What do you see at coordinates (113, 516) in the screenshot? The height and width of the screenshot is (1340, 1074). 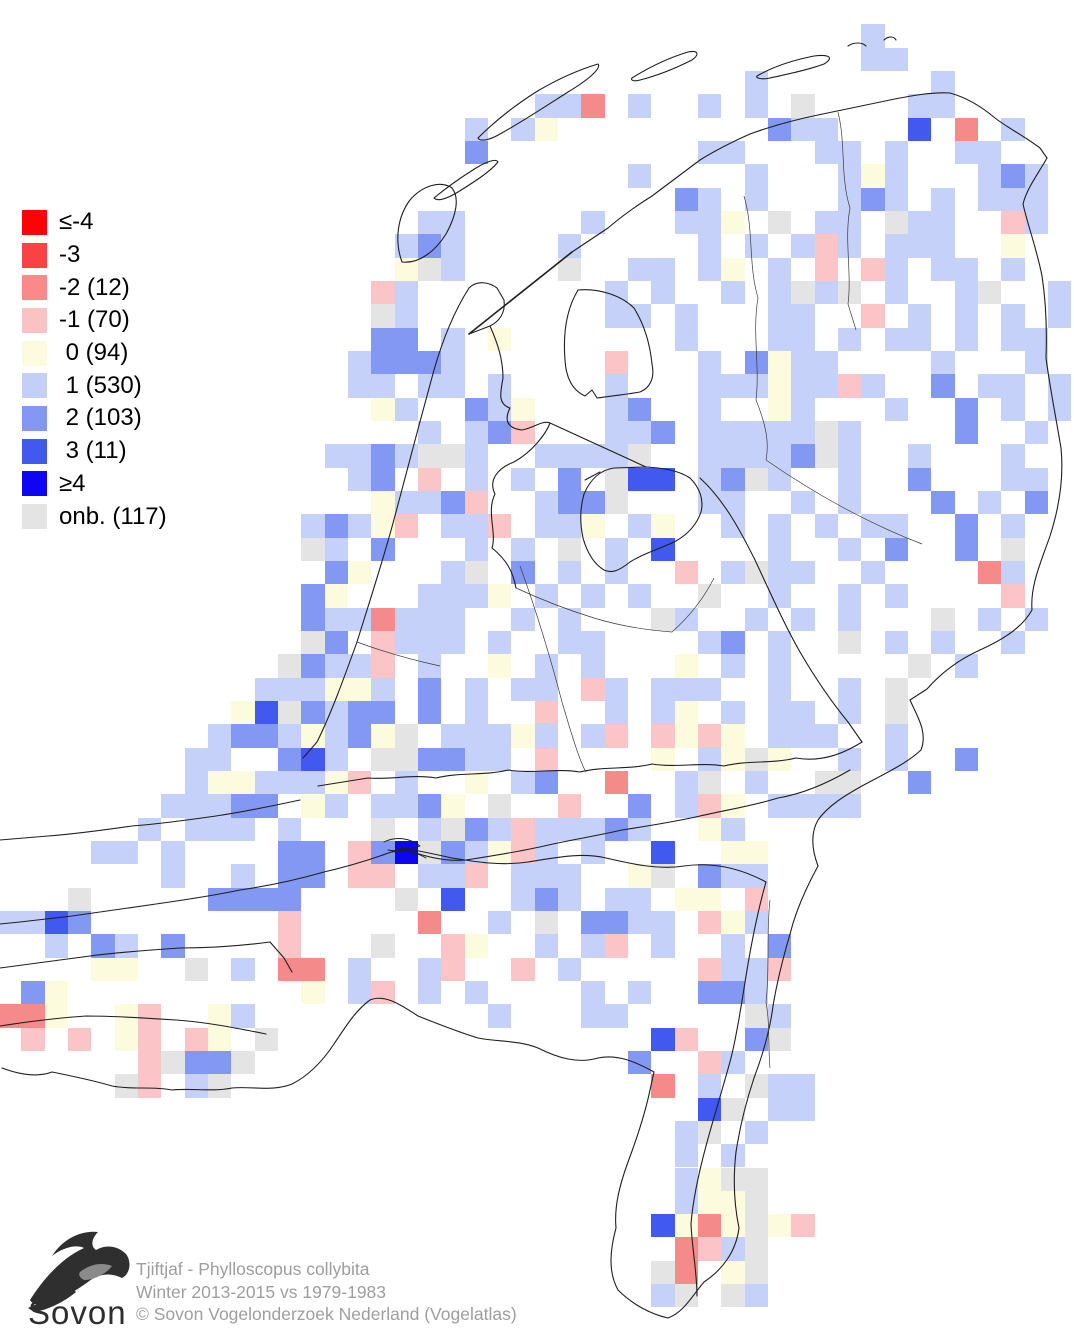 I see `legend-label: onb. (117)` at bounding box center [113, 516].